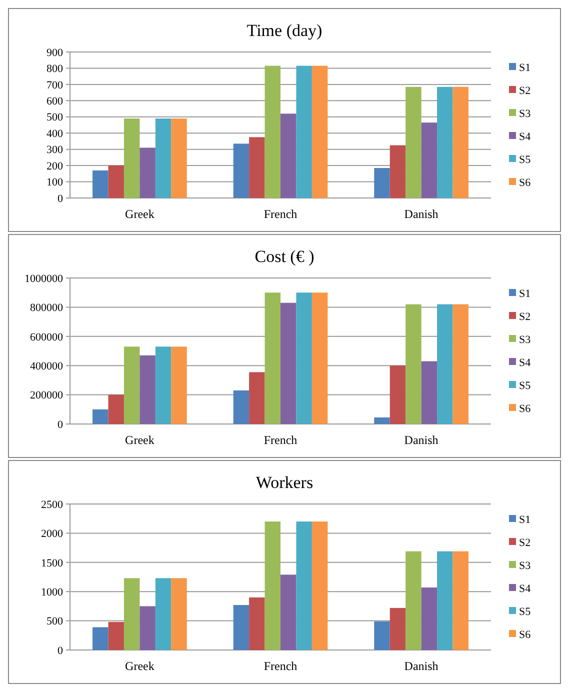  I want to click on y-tick-label: 1000, so click(52, 592).